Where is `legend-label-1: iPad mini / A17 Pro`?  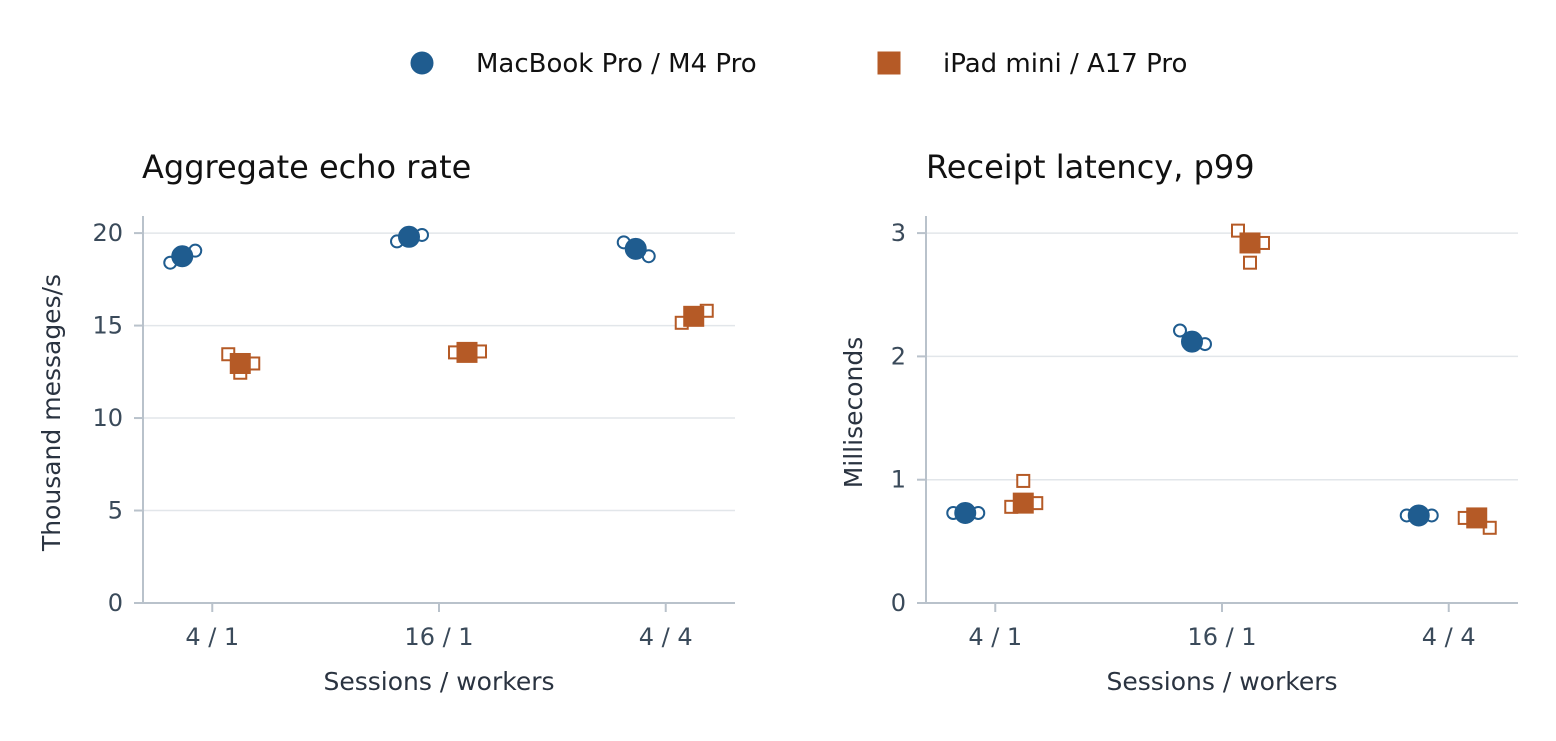 legend-label-1: iPad mini / A17 Pro is located at coordinates (1065, 64).